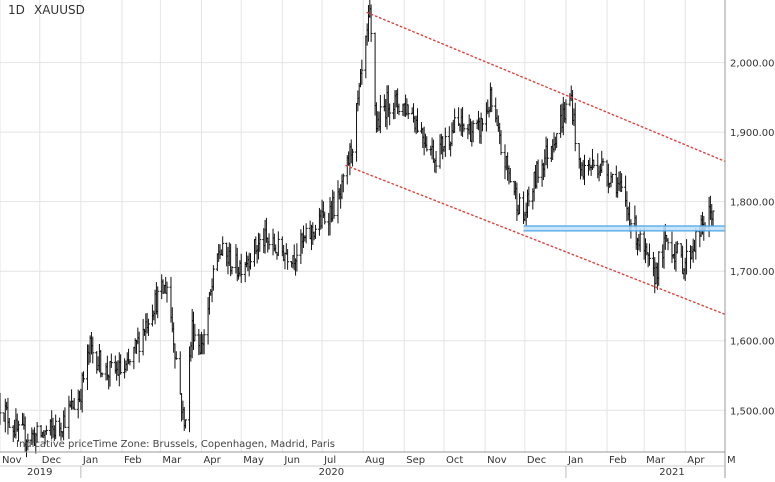  Describe the element at coordinates (618, 460) in the screenshot. I see `x-tick-label: Feb` at that location.